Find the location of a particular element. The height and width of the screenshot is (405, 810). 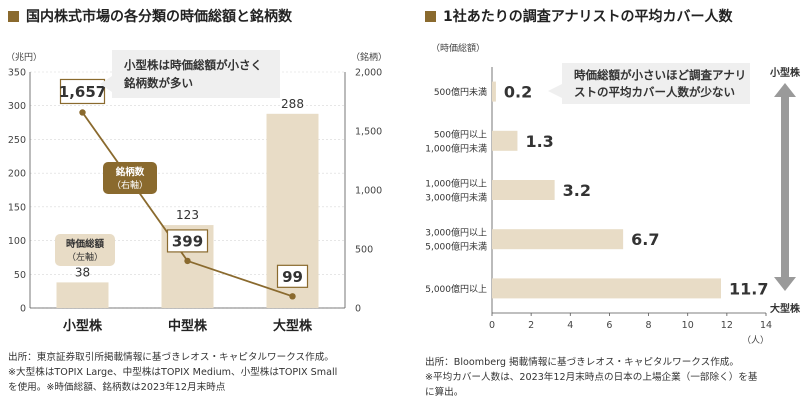

right-y-tick-label: 2,000 is located at coordinates (368, 73).